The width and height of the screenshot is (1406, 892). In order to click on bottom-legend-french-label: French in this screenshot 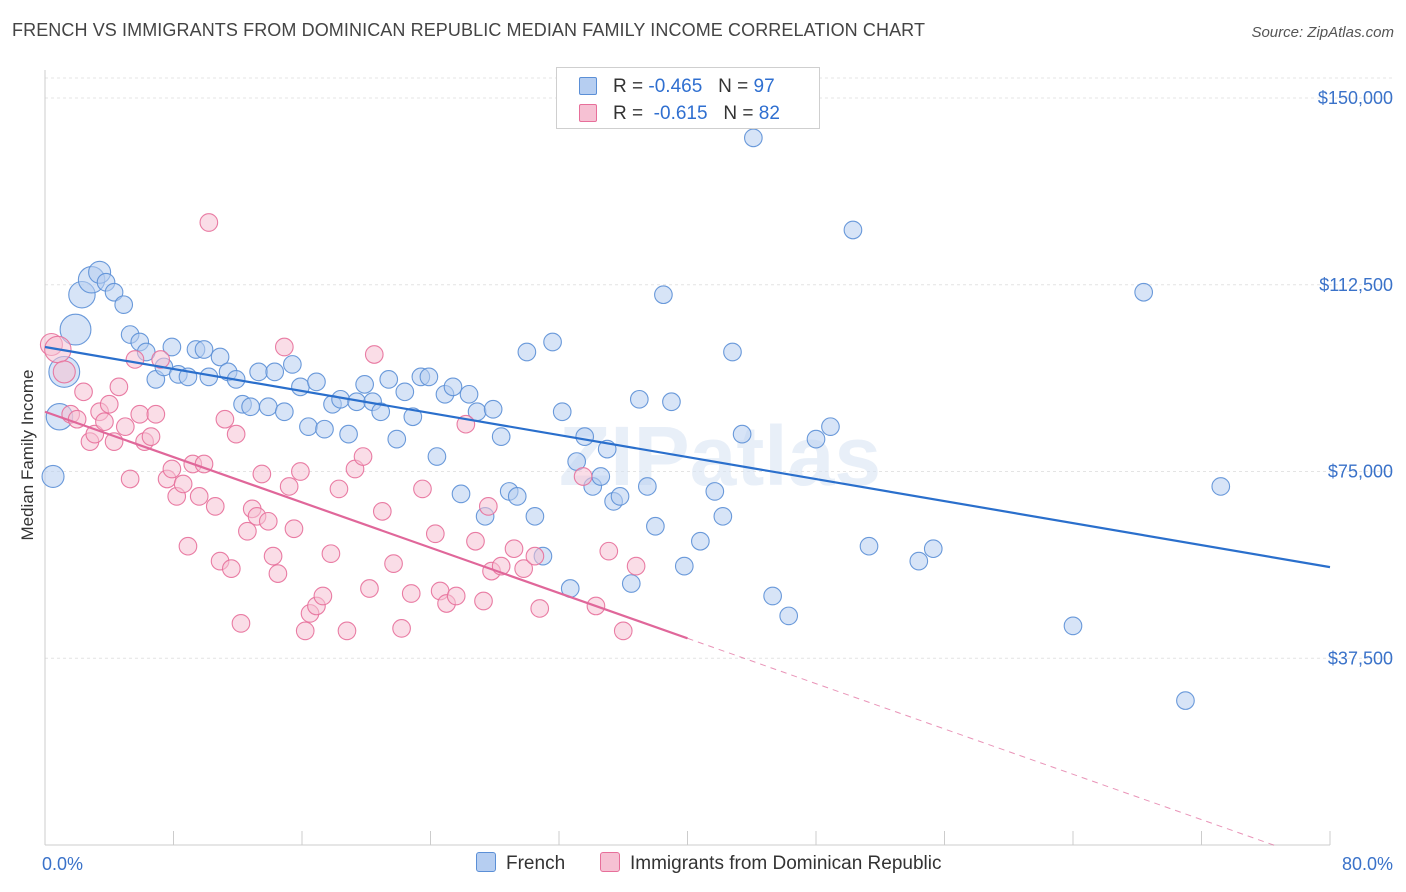, I will do `click(536, 863)`.